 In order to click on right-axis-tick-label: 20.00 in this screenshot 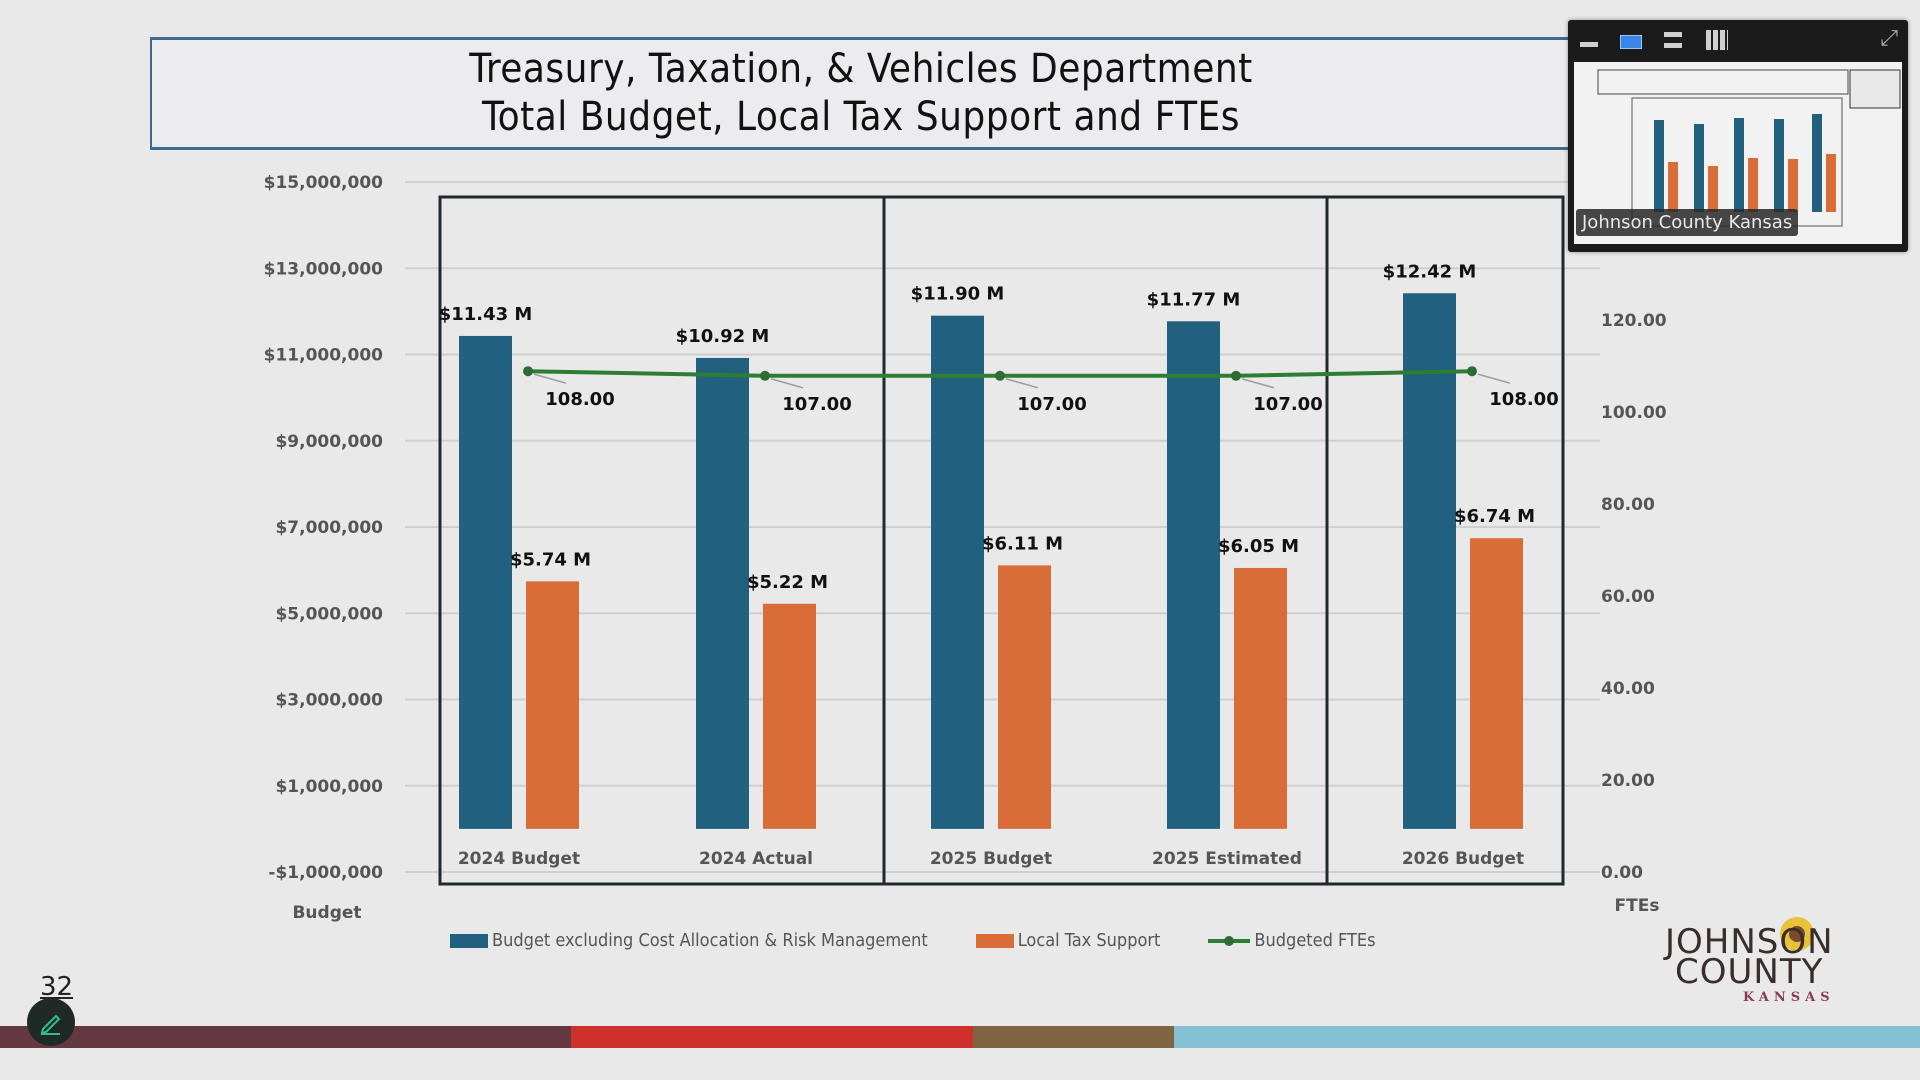, I will do `click(1628, 781)`.